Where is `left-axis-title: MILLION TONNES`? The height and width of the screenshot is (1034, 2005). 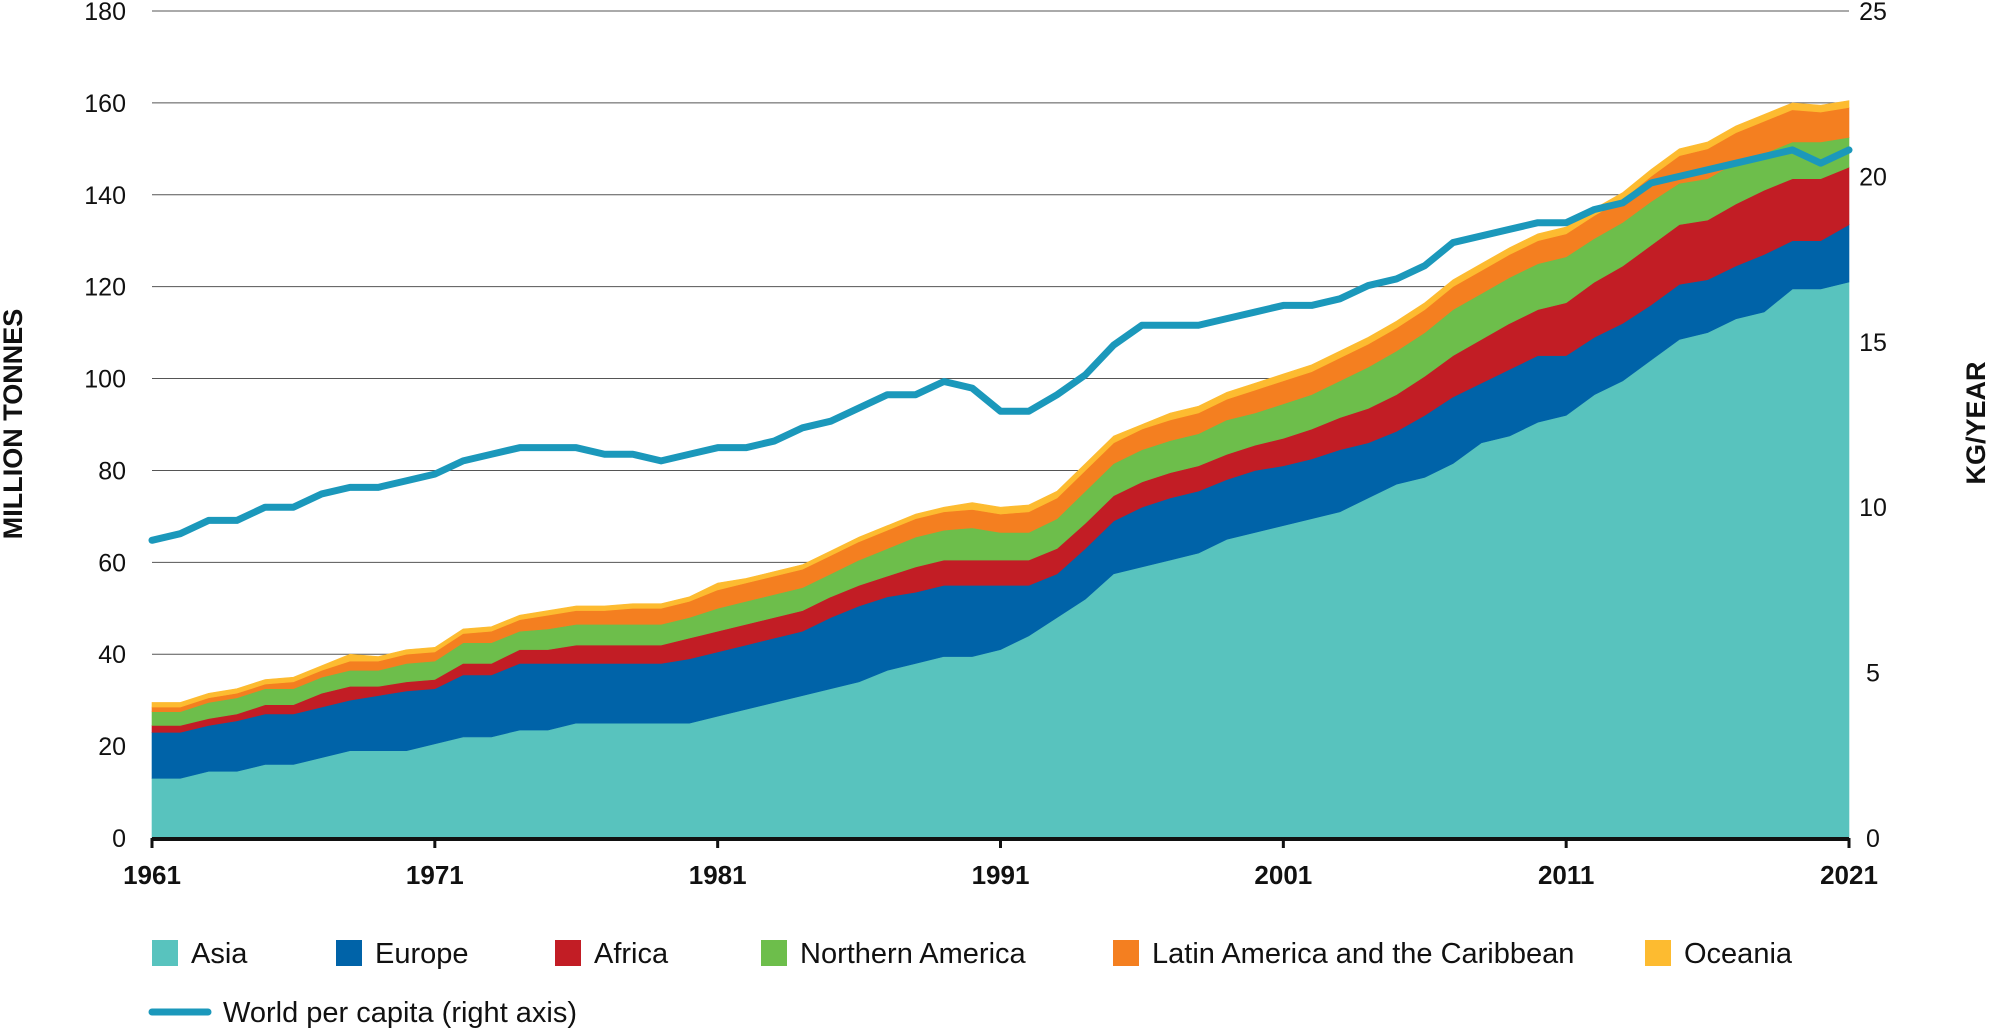 left-axis-title: MILLION TONNES is located at coordinates (14, 424).